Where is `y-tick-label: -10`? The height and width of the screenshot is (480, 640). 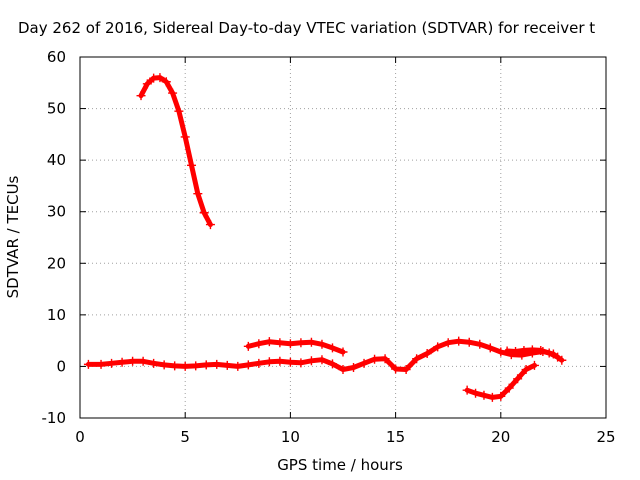 y-tick-label: -10 is located at coordinates (54, 418).